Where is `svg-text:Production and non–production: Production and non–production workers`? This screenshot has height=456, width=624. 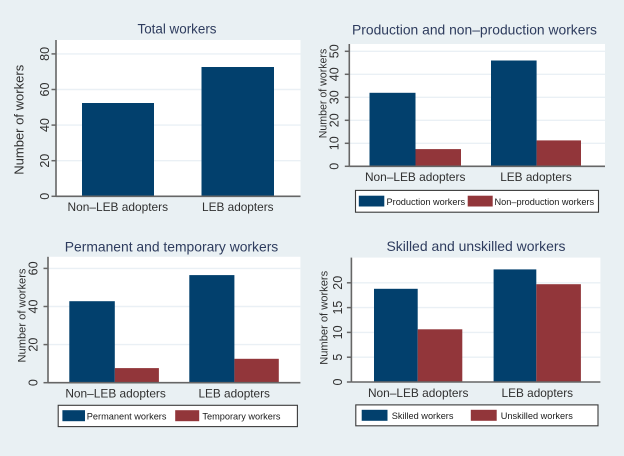 svg-text:Production and non–production: Production and non–production workers is located at coordinates (474, 30).